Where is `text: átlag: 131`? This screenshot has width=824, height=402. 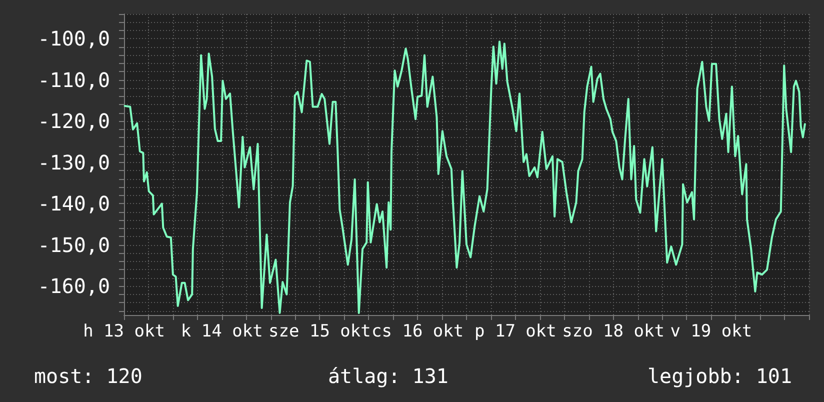 text: átlag: 131 is located at coordinates (388, 376).